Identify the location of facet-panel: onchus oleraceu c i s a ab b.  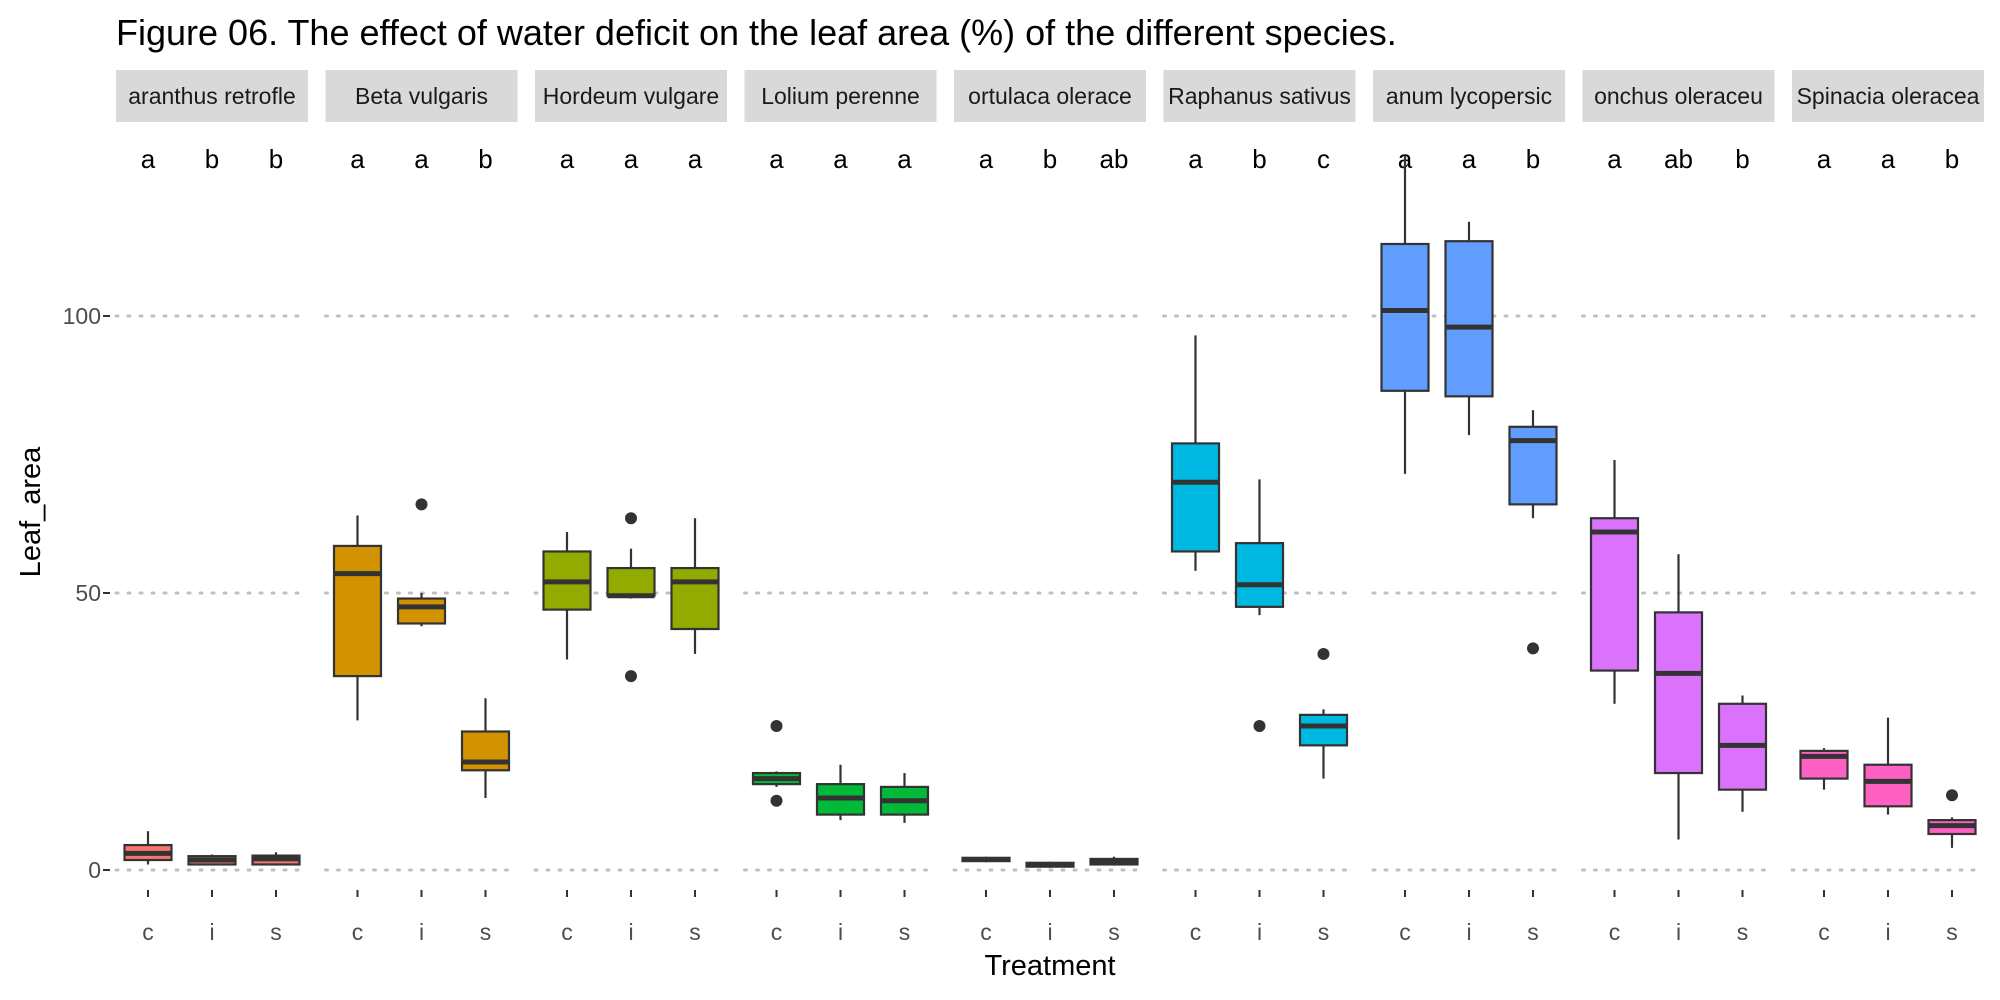
(1678, 507).